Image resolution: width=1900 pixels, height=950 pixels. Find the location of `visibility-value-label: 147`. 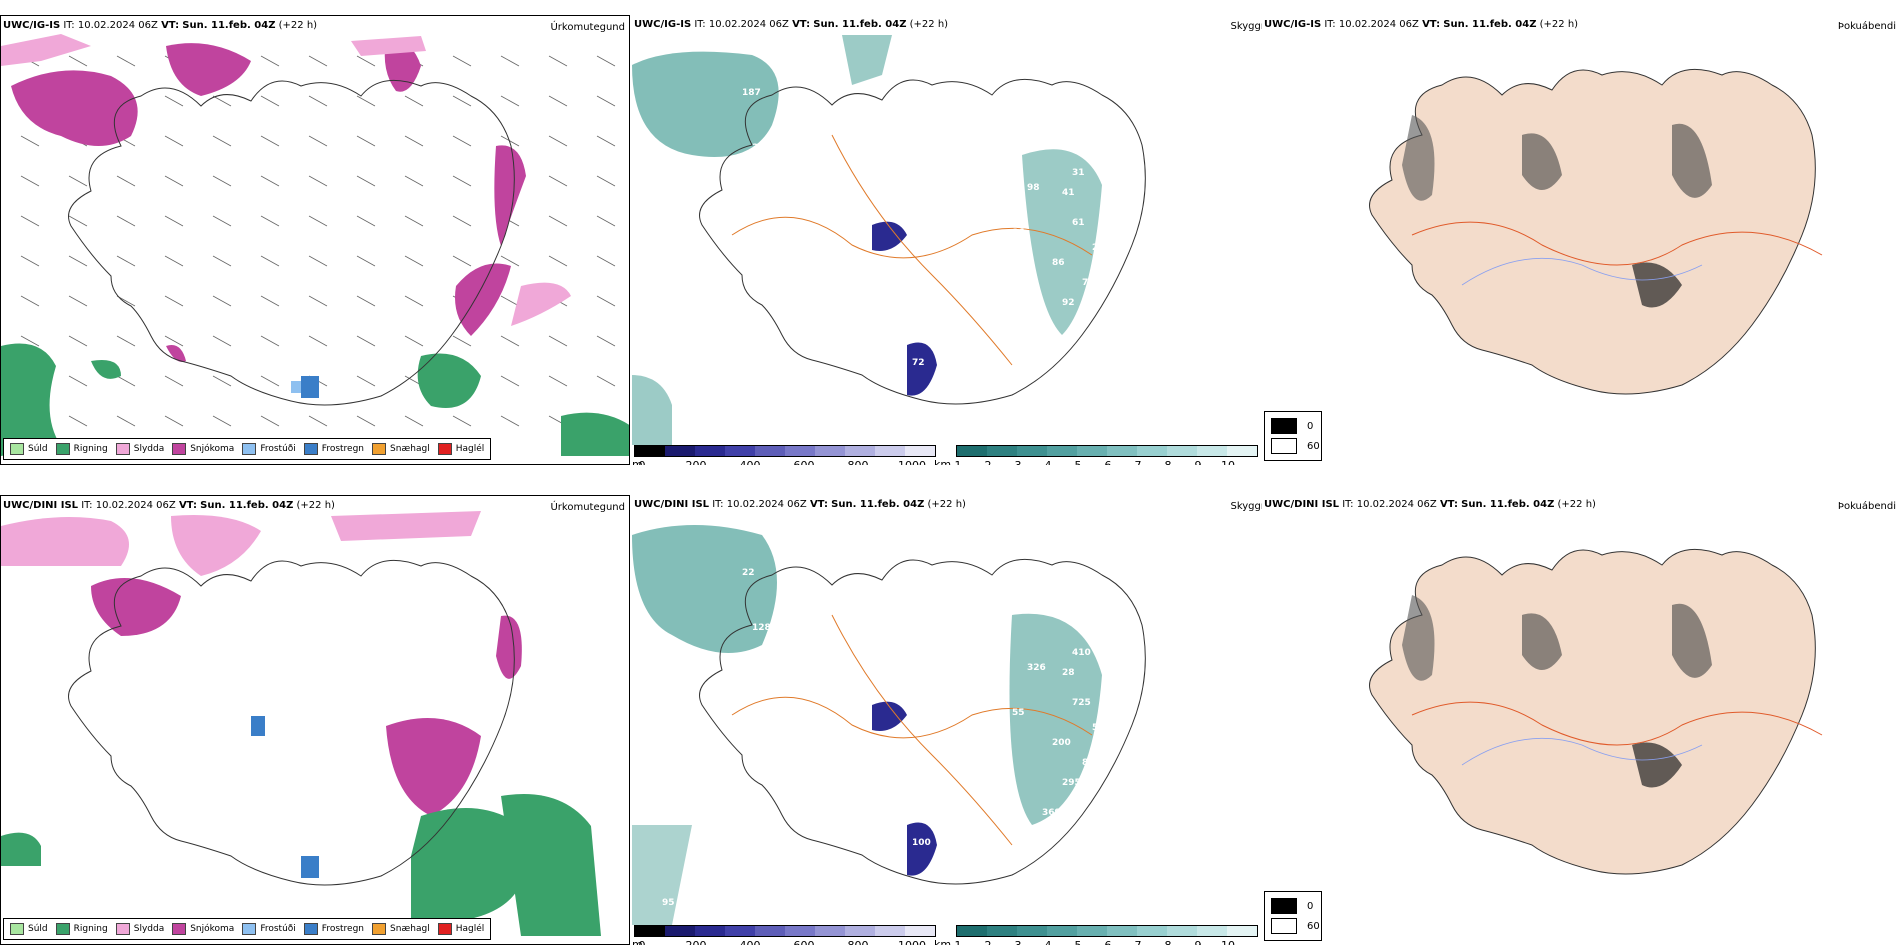

visibility-value-label: 147 is located at coordinates (1121, 668).